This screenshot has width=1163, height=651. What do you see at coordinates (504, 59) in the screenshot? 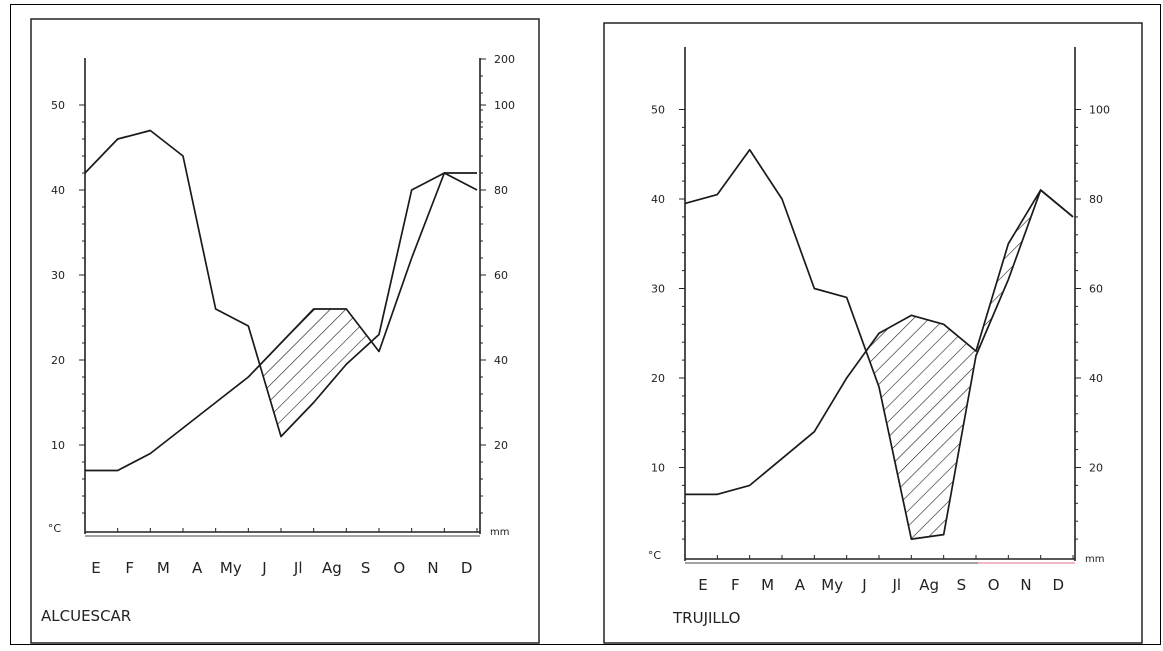
I see `right-tick-label: 200` at bounding box center [504, 59].